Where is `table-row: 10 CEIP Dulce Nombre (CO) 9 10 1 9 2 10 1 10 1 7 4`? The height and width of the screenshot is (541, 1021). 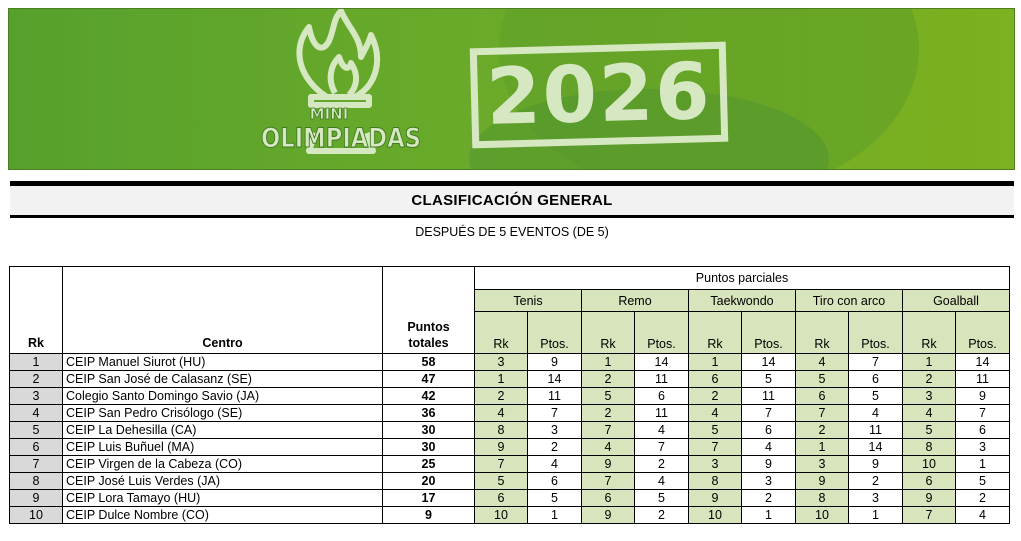 table-row: 10 CEIP Dulce Nombre (CO) 9 10 1 9 2 10 1 10 1 7 4 is located at coordinates (509, 515).